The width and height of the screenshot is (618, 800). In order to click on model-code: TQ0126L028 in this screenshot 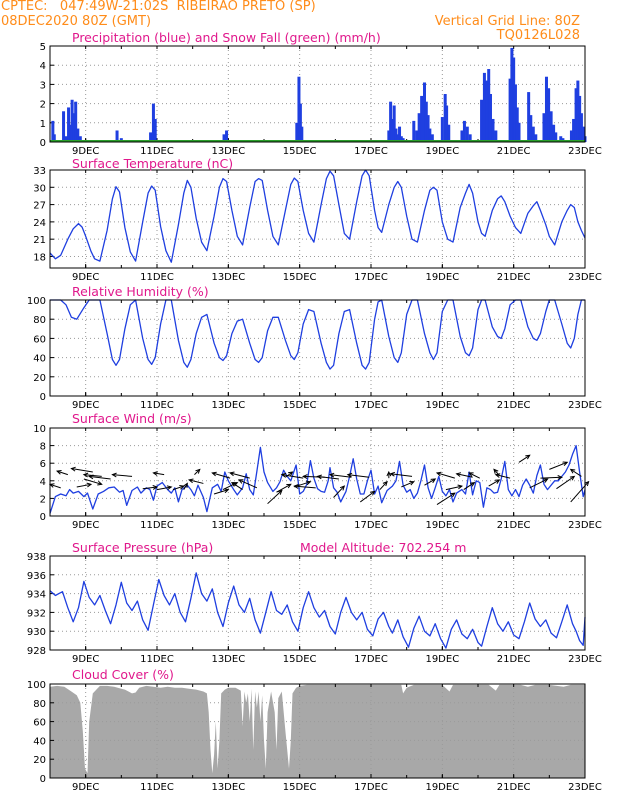, I will do `click(538, 35)`.